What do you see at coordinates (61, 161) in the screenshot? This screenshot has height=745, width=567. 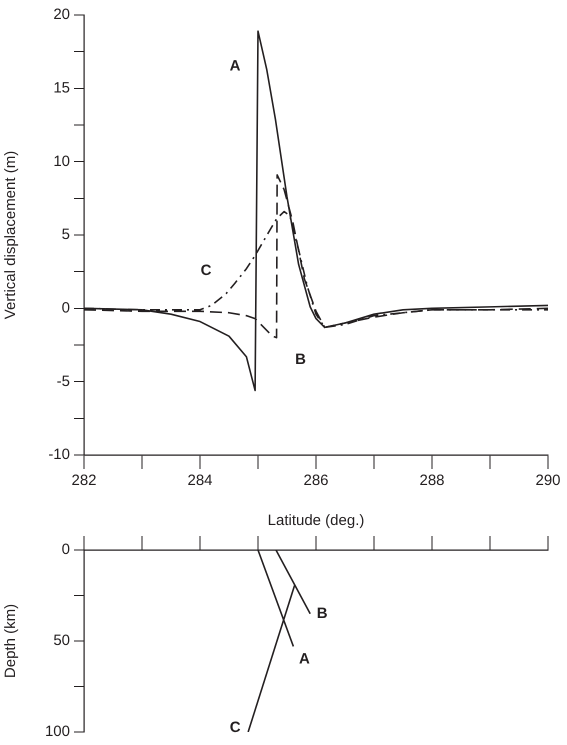 I see `y-tick-label: 10` at bounding box center [61, 161].